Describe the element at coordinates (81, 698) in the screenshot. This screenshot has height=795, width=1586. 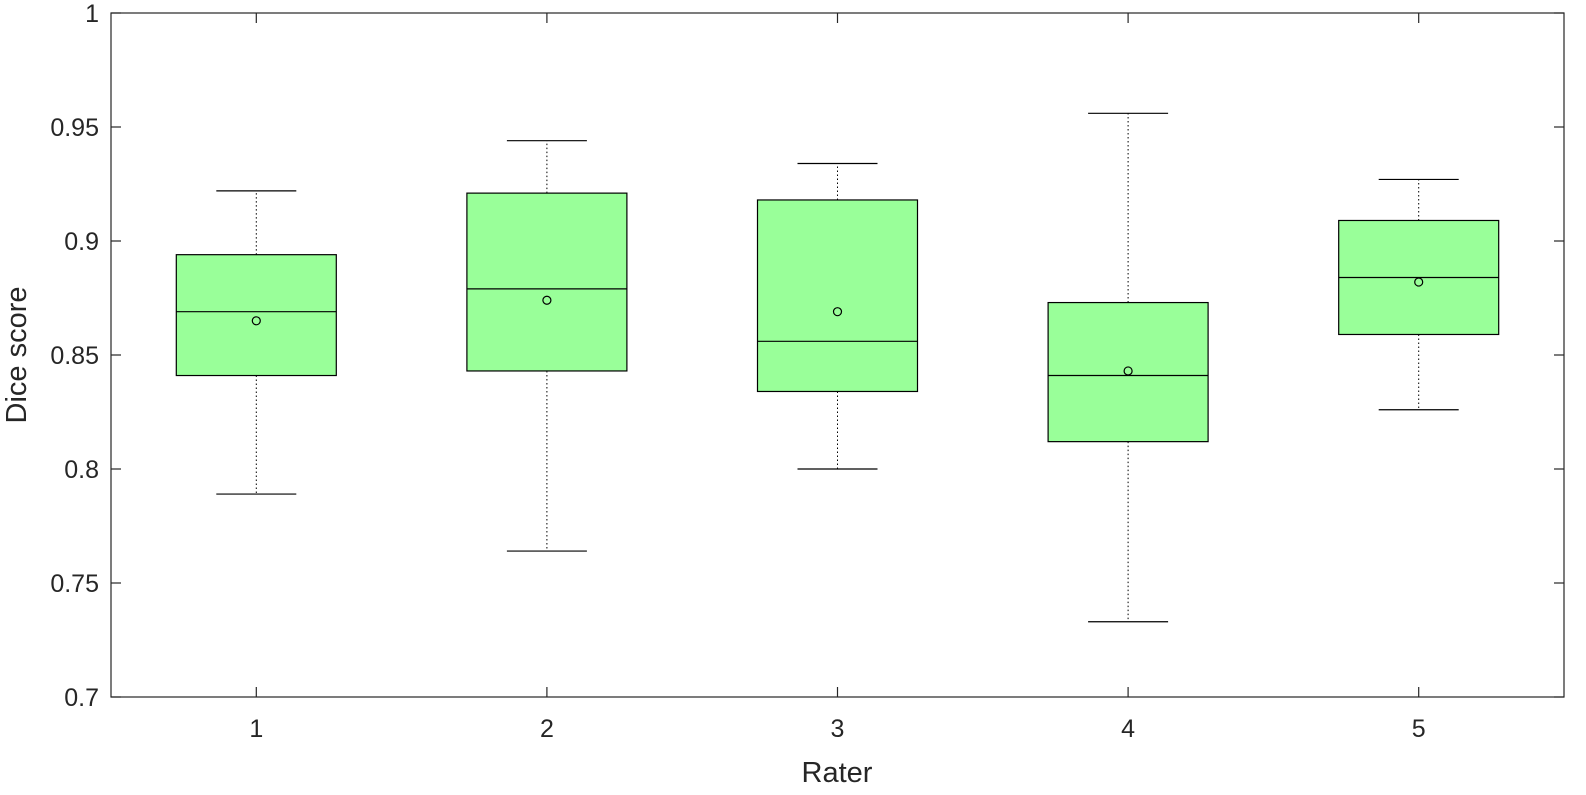
I see `y-tick-label: 0.7` at that location.